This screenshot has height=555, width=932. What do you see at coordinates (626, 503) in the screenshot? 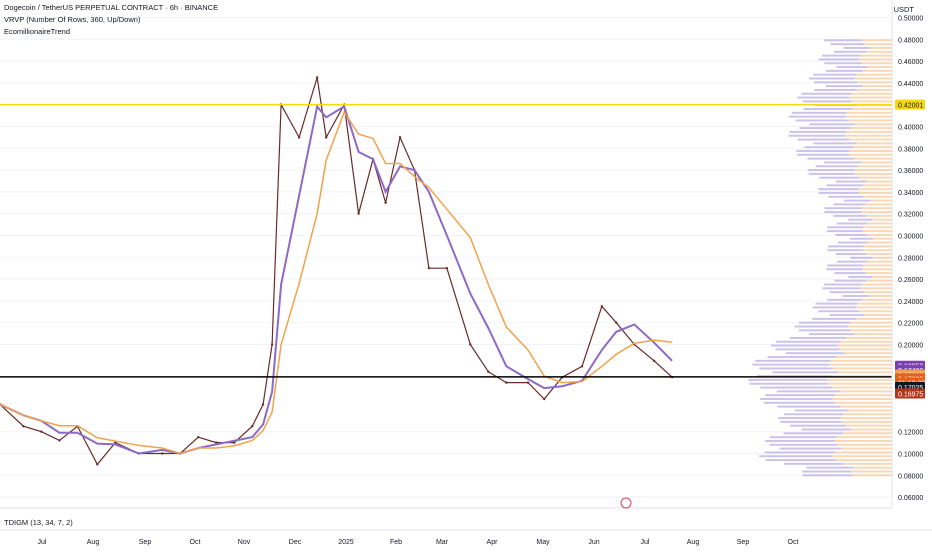
I see `lightning-icon` at bounding box center [626, 503].